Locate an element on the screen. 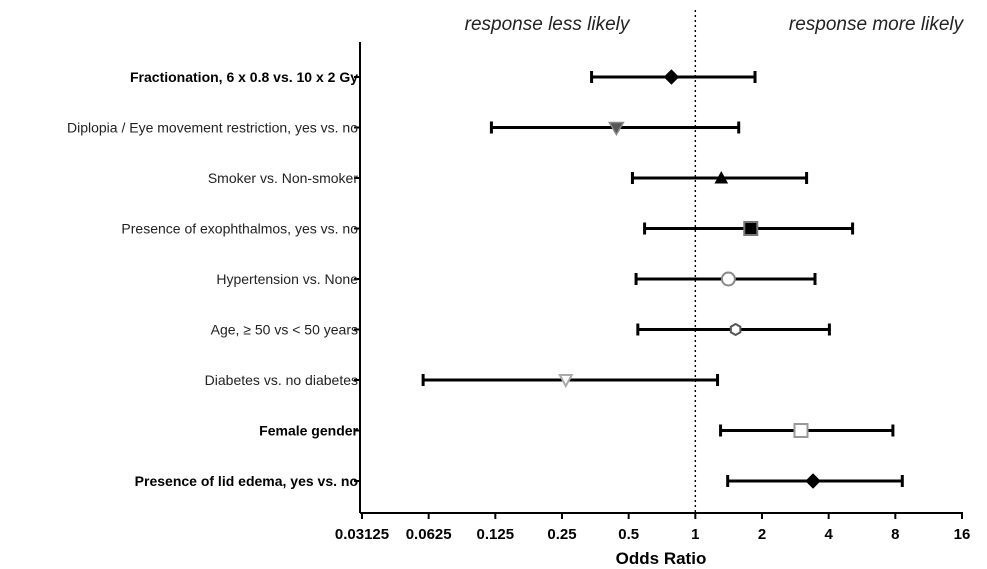 This screenshot has height=569, width=987. forest-row: Fractionation, 6 x 0.8 vs. 10 x 2 Gy is located at coordinates (443, 77).